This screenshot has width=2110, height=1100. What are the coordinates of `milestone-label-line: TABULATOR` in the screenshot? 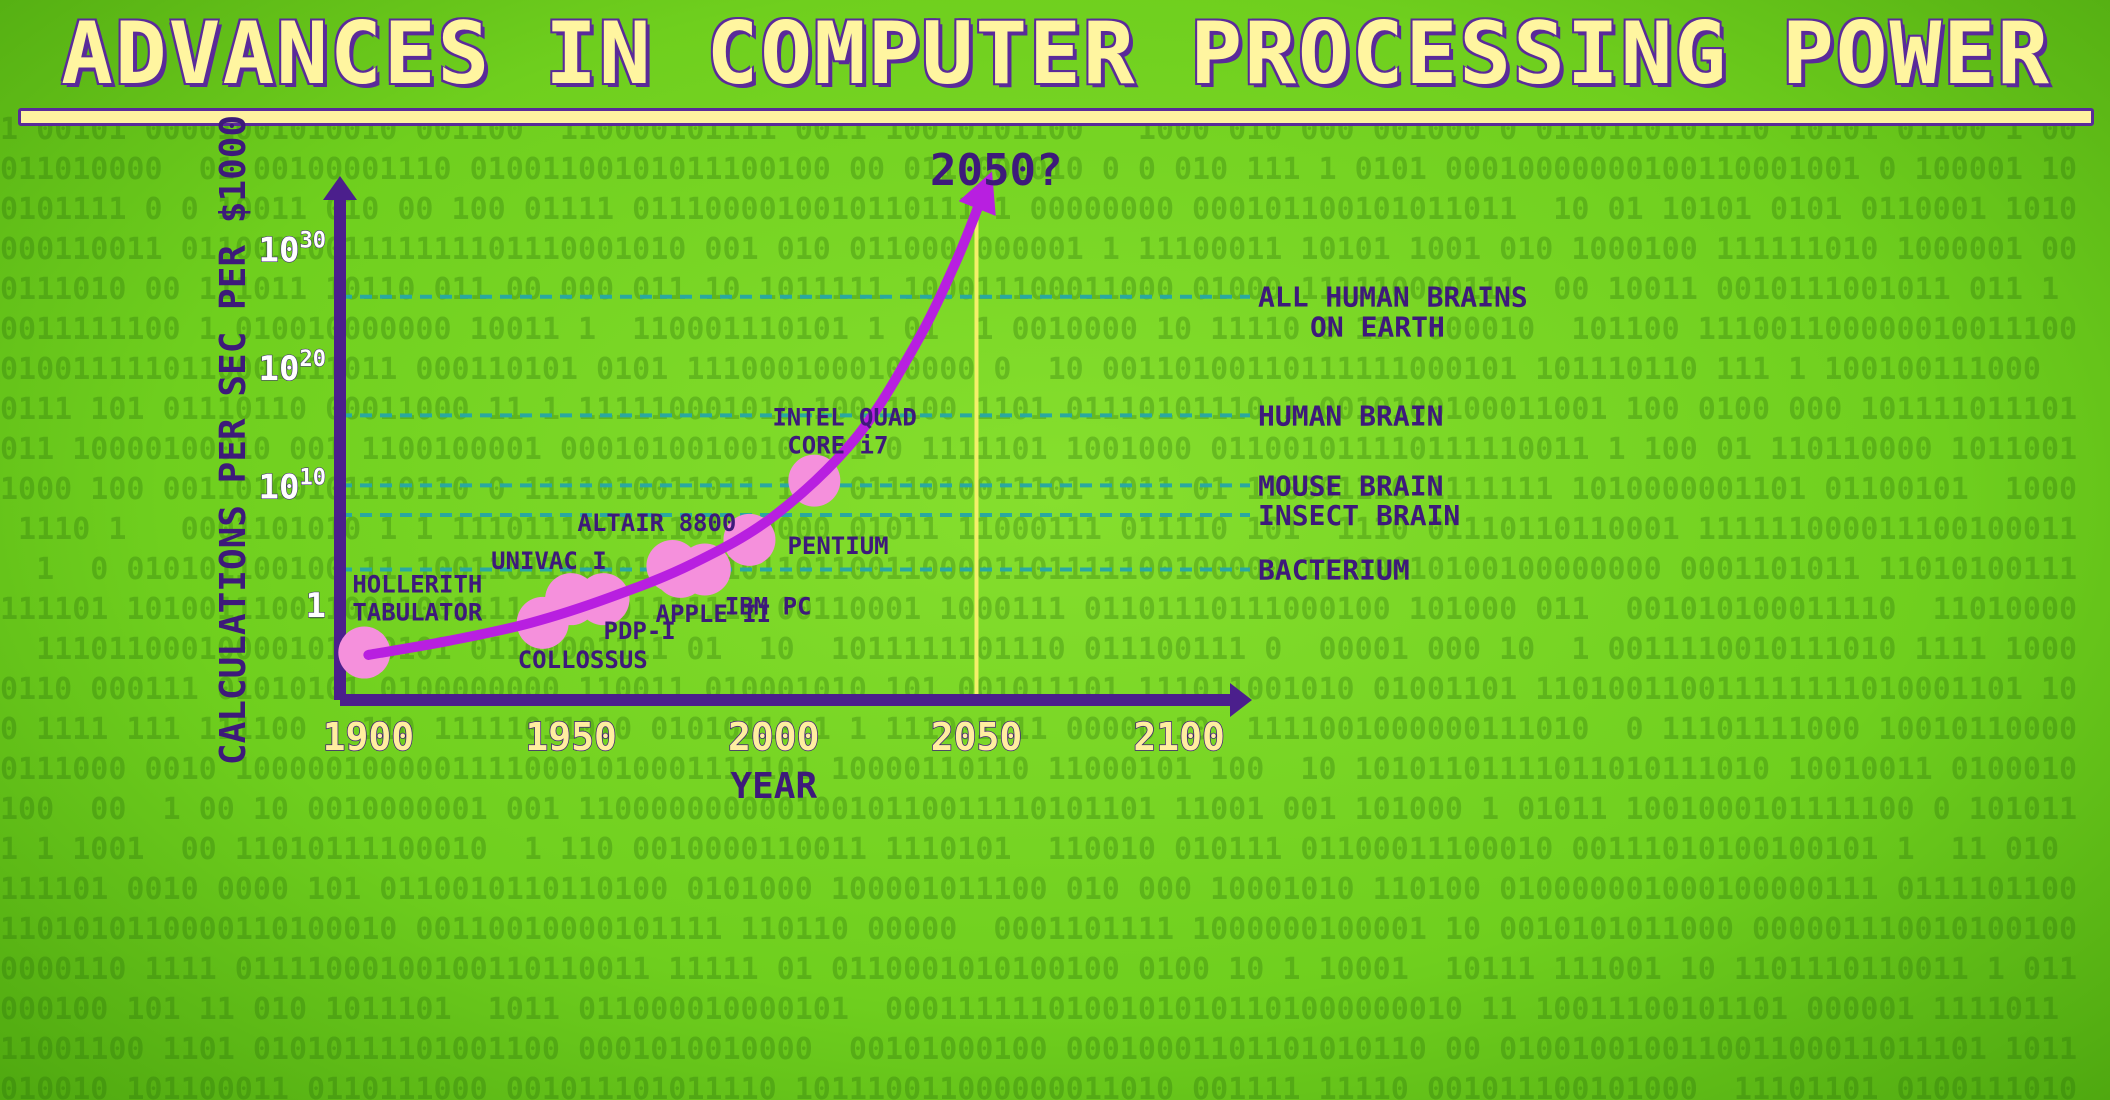 It's located at (417, 613).